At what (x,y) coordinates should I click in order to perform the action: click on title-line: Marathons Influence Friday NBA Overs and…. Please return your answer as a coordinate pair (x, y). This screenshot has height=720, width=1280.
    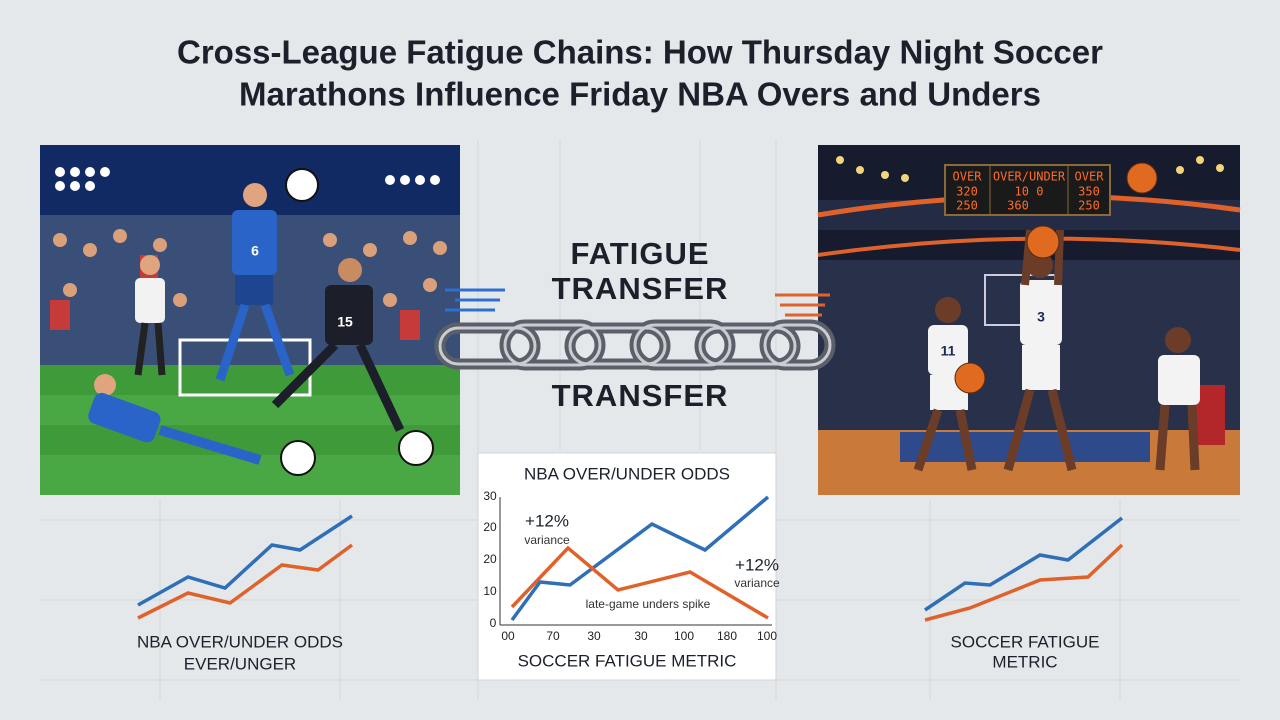
    Looking at the image, I should click on (640, 94).